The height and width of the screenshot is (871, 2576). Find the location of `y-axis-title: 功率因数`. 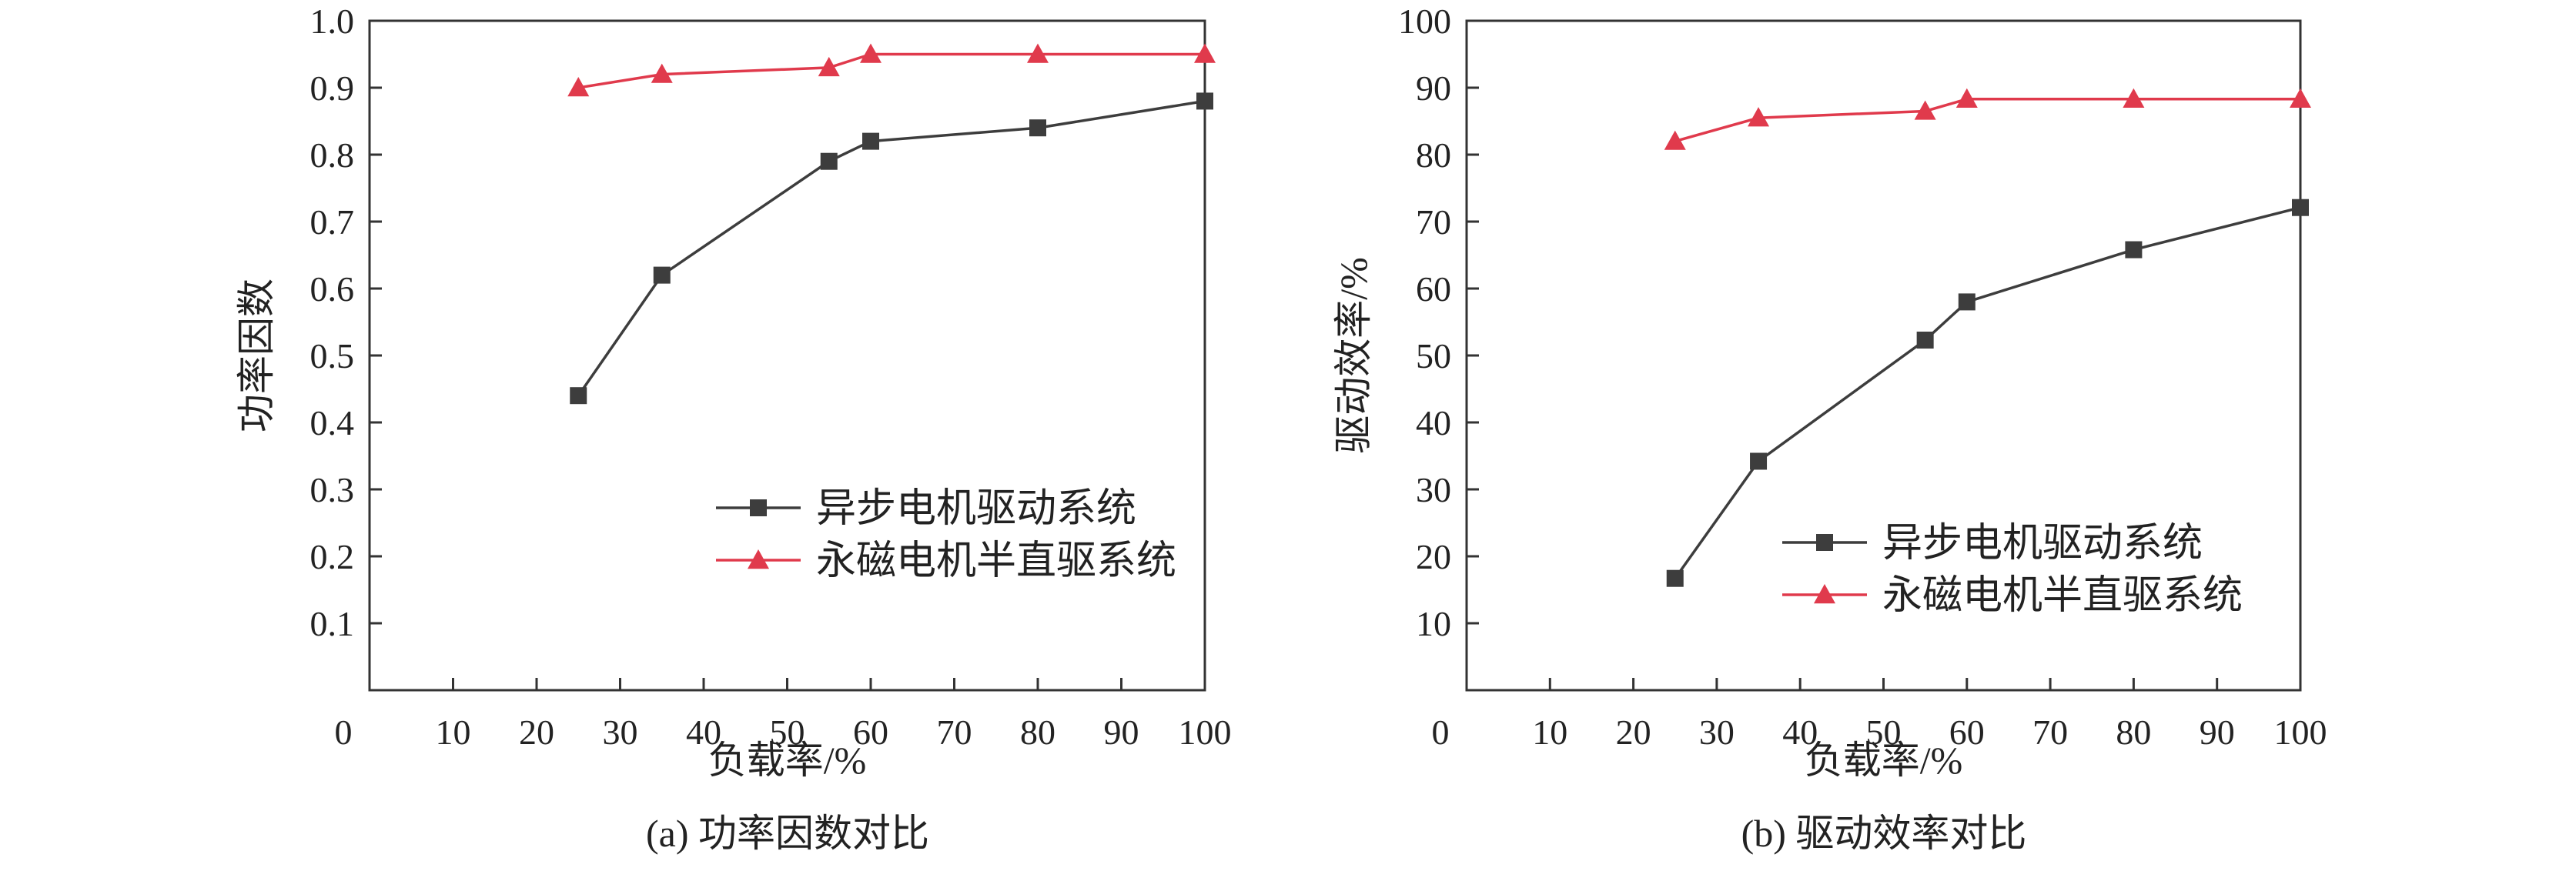

y-axis-title: 功率因数 is located at coordinates (256, 356).